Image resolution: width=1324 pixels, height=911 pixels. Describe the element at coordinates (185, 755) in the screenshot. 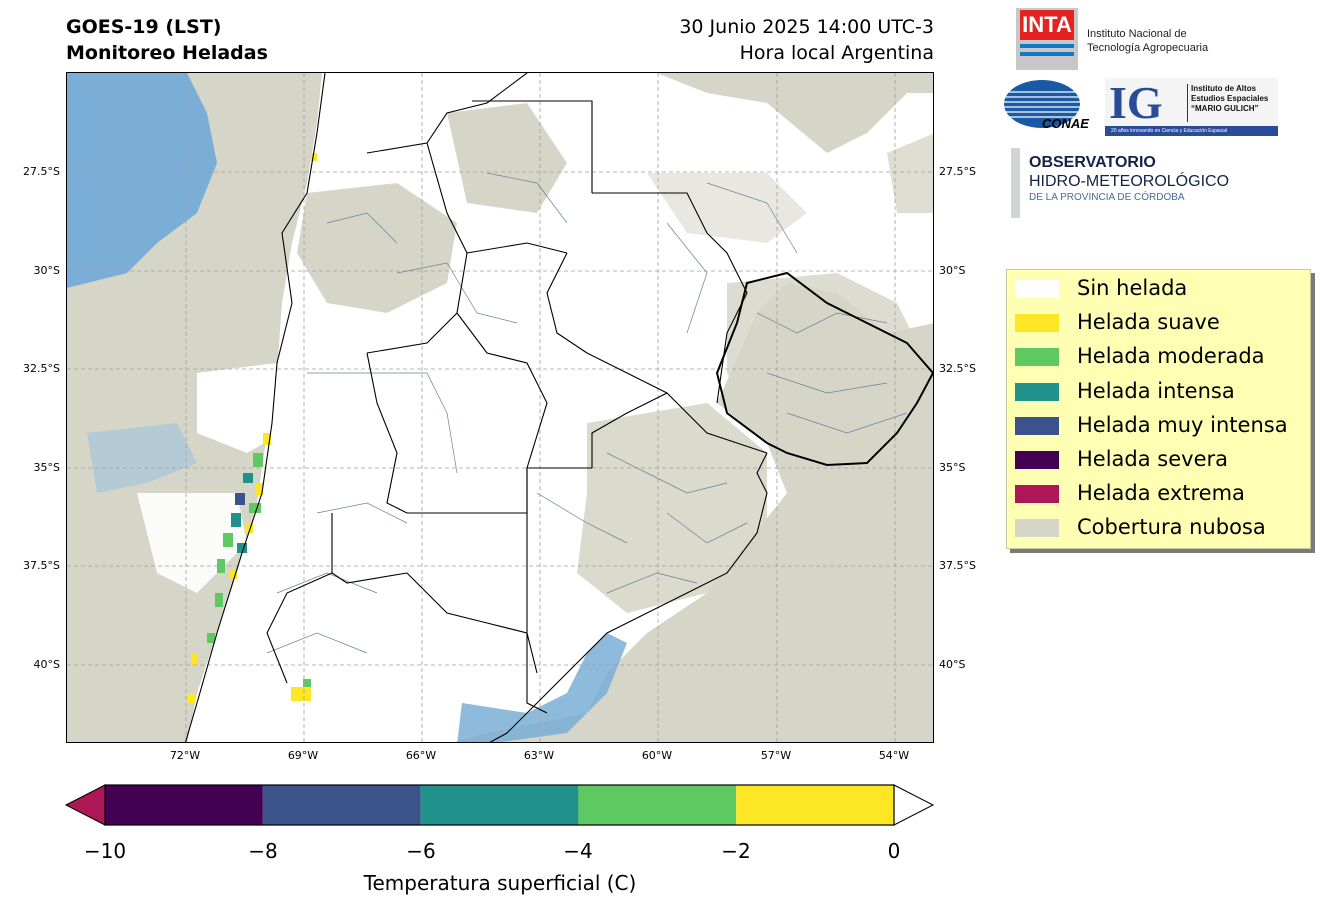

I see `lon-label-1: 72°W` at that location.